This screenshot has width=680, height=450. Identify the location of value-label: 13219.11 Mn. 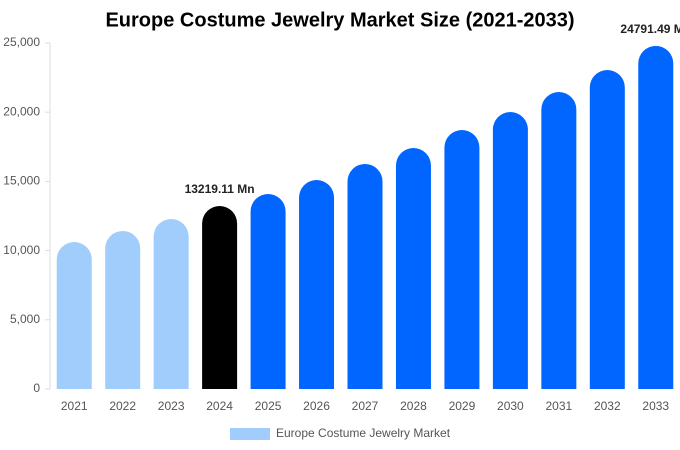
(220, 189).